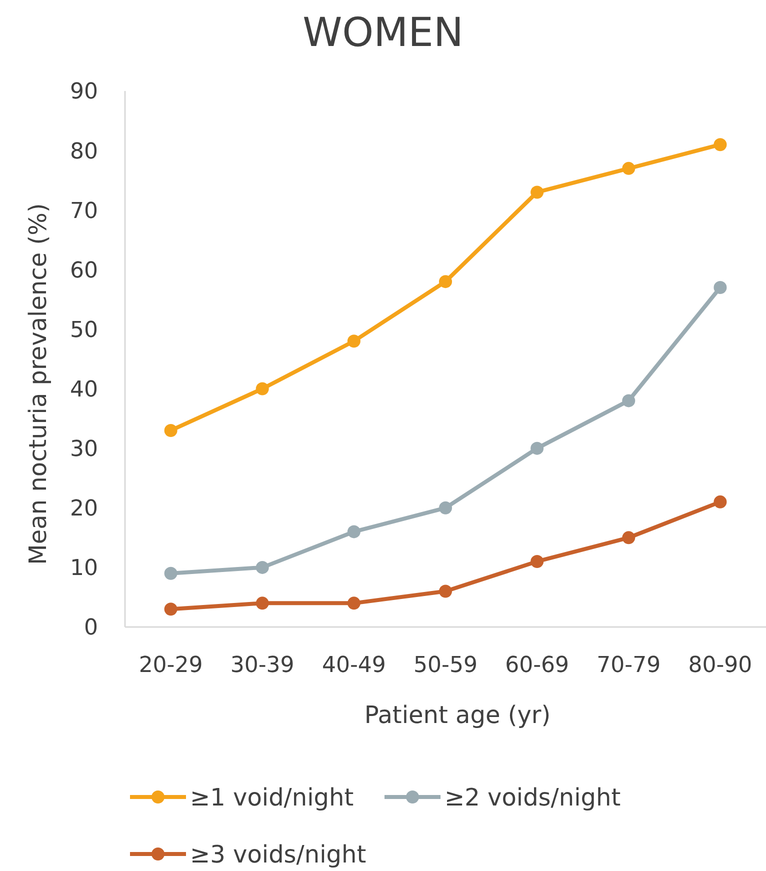 The width and height of the screenshot is (766, 871). What do you see at coordinates (170, 665) in the screenshot?
I see `x-tick-label: 20-29` at bounding box center [170, 665].